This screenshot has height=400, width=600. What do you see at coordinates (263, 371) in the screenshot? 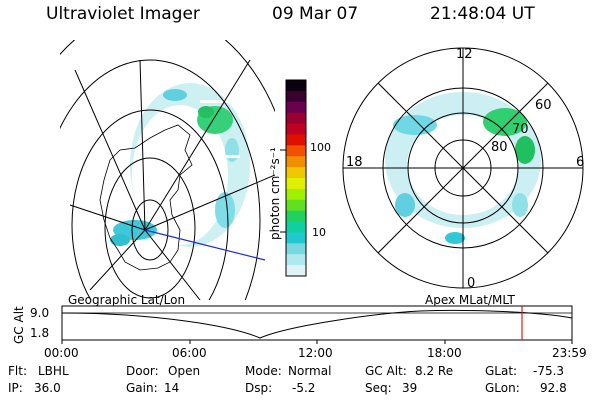
I see `mode-label: Mode:` at bounding box center [263, 371].